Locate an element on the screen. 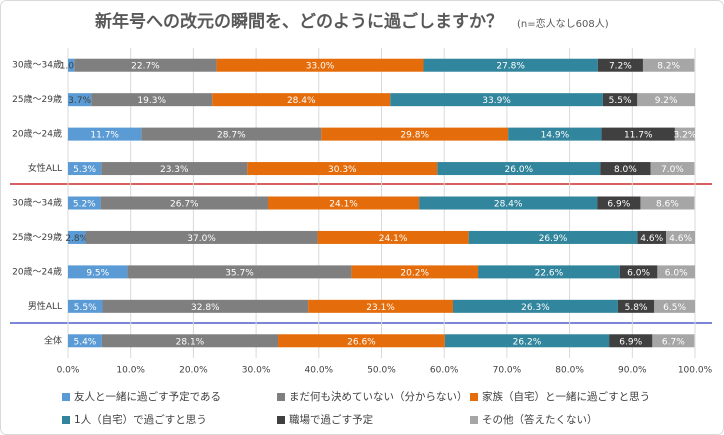 The image size is (724, 435). value-label: 29.8% is located at coordinates (414, 136).